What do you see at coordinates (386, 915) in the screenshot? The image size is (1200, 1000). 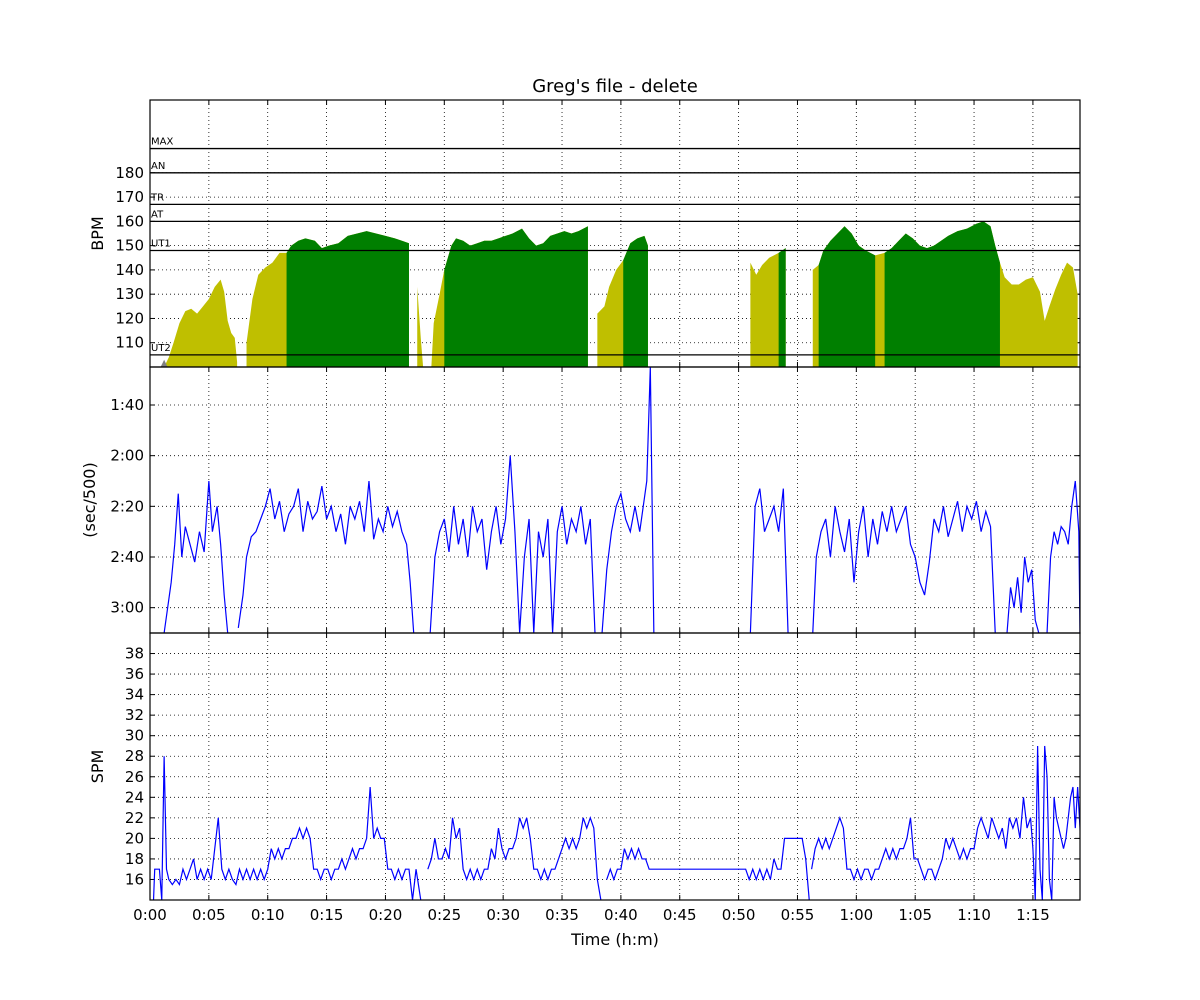 I see `x-tick-label: 0:20` at bounding box center [386, 915].